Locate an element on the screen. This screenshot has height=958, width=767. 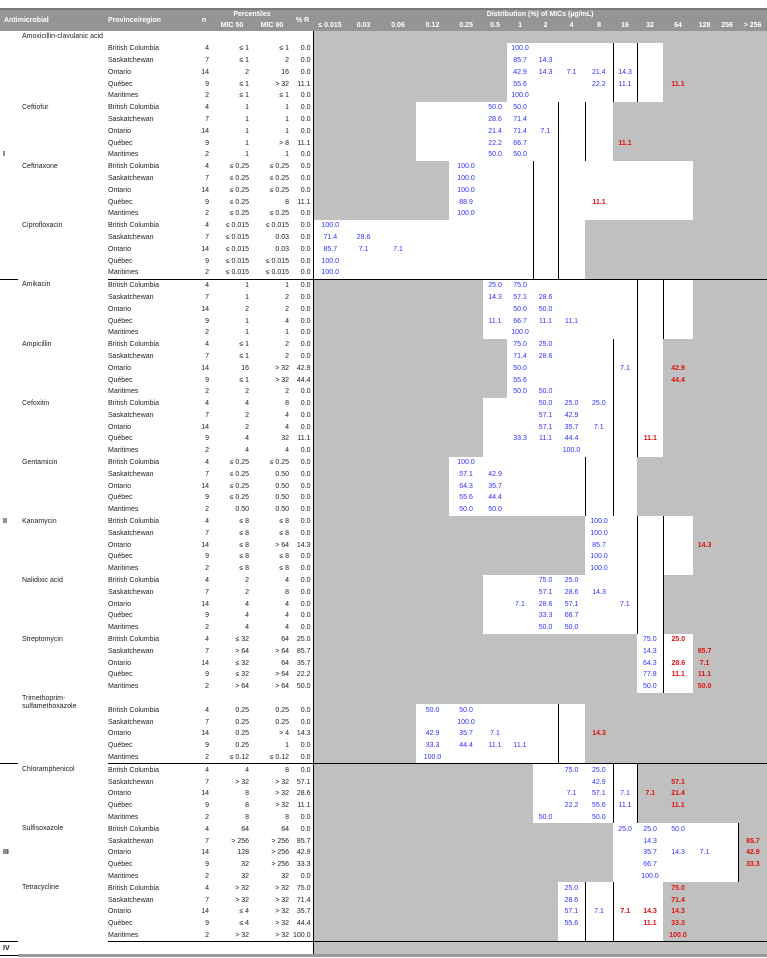
mic90-value: 0.50 is located at coordinates (282, 498).